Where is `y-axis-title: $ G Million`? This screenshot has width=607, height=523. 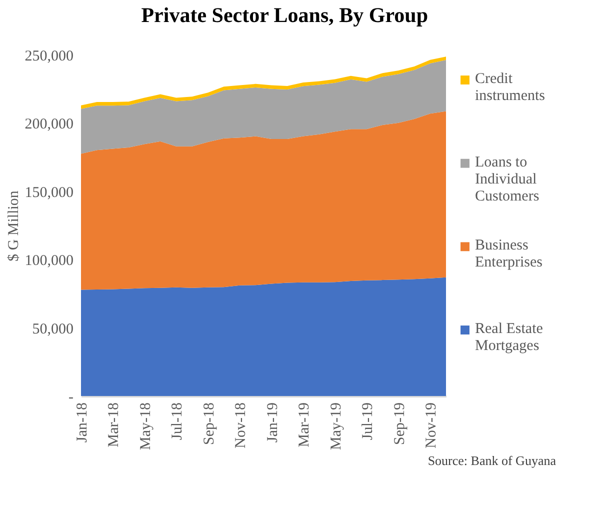 y-axis-title: $ G Million is located at coordinates (14, 226).